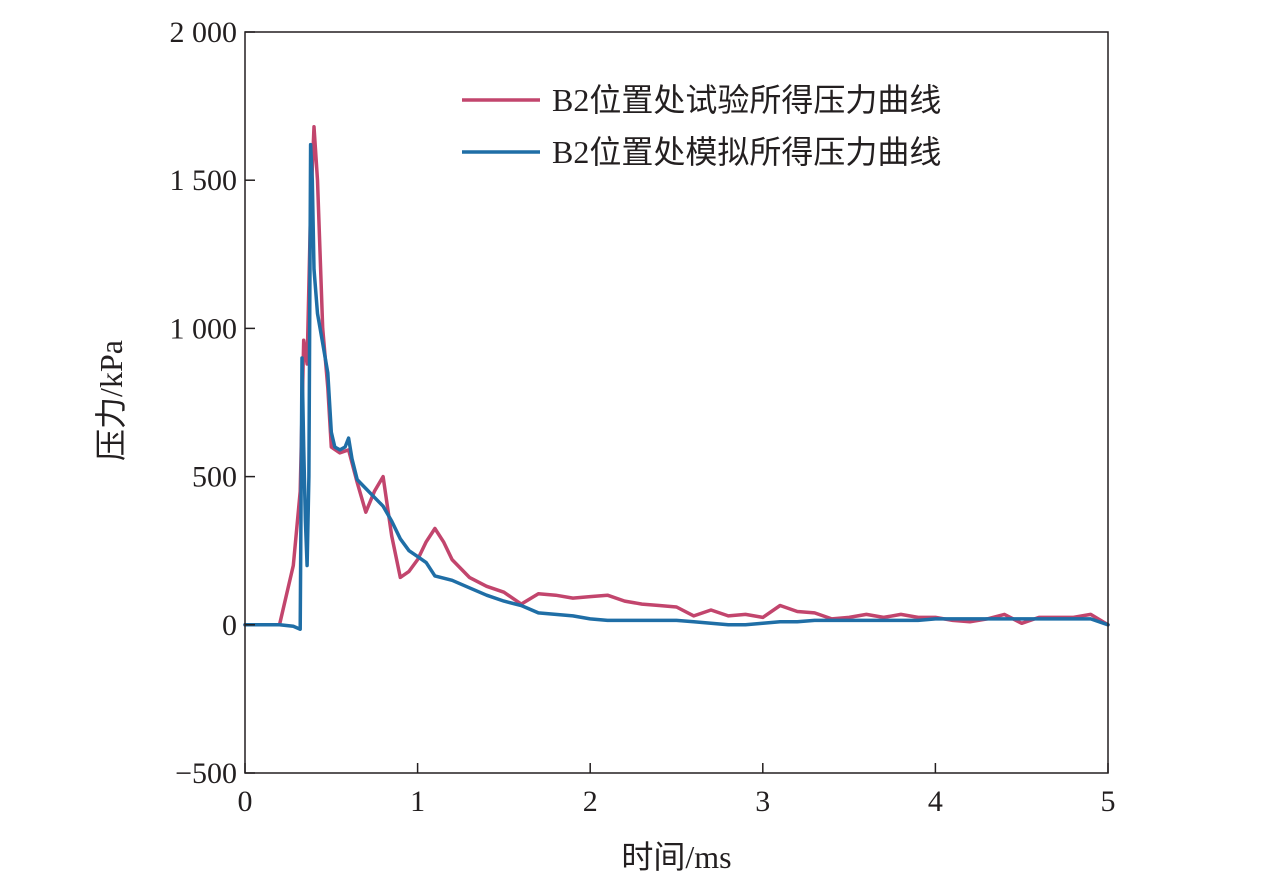  What do you see at coordinates (1108, 801) in the screenshot?
I see `x-tick-label: 5` at bounding box center [1108, 801].